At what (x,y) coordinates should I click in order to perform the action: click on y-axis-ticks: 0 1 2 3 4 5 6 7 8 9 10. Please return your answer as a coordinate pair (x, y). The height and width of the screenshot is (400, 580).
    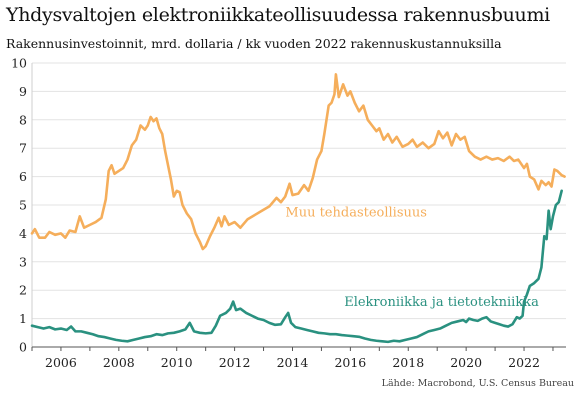
    Looking at the image, I should click on (19, 205).